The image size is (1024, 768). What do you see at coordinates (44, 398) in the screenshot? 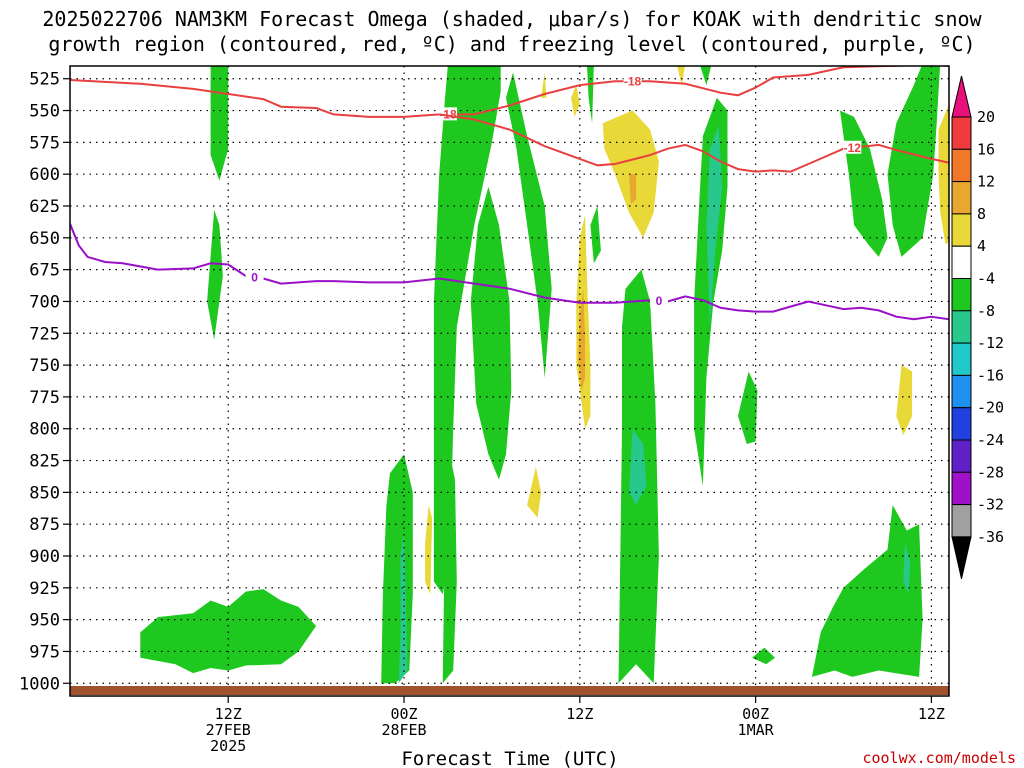
I see `y-tick-label-775: 775` at bounding box center [44, 398].